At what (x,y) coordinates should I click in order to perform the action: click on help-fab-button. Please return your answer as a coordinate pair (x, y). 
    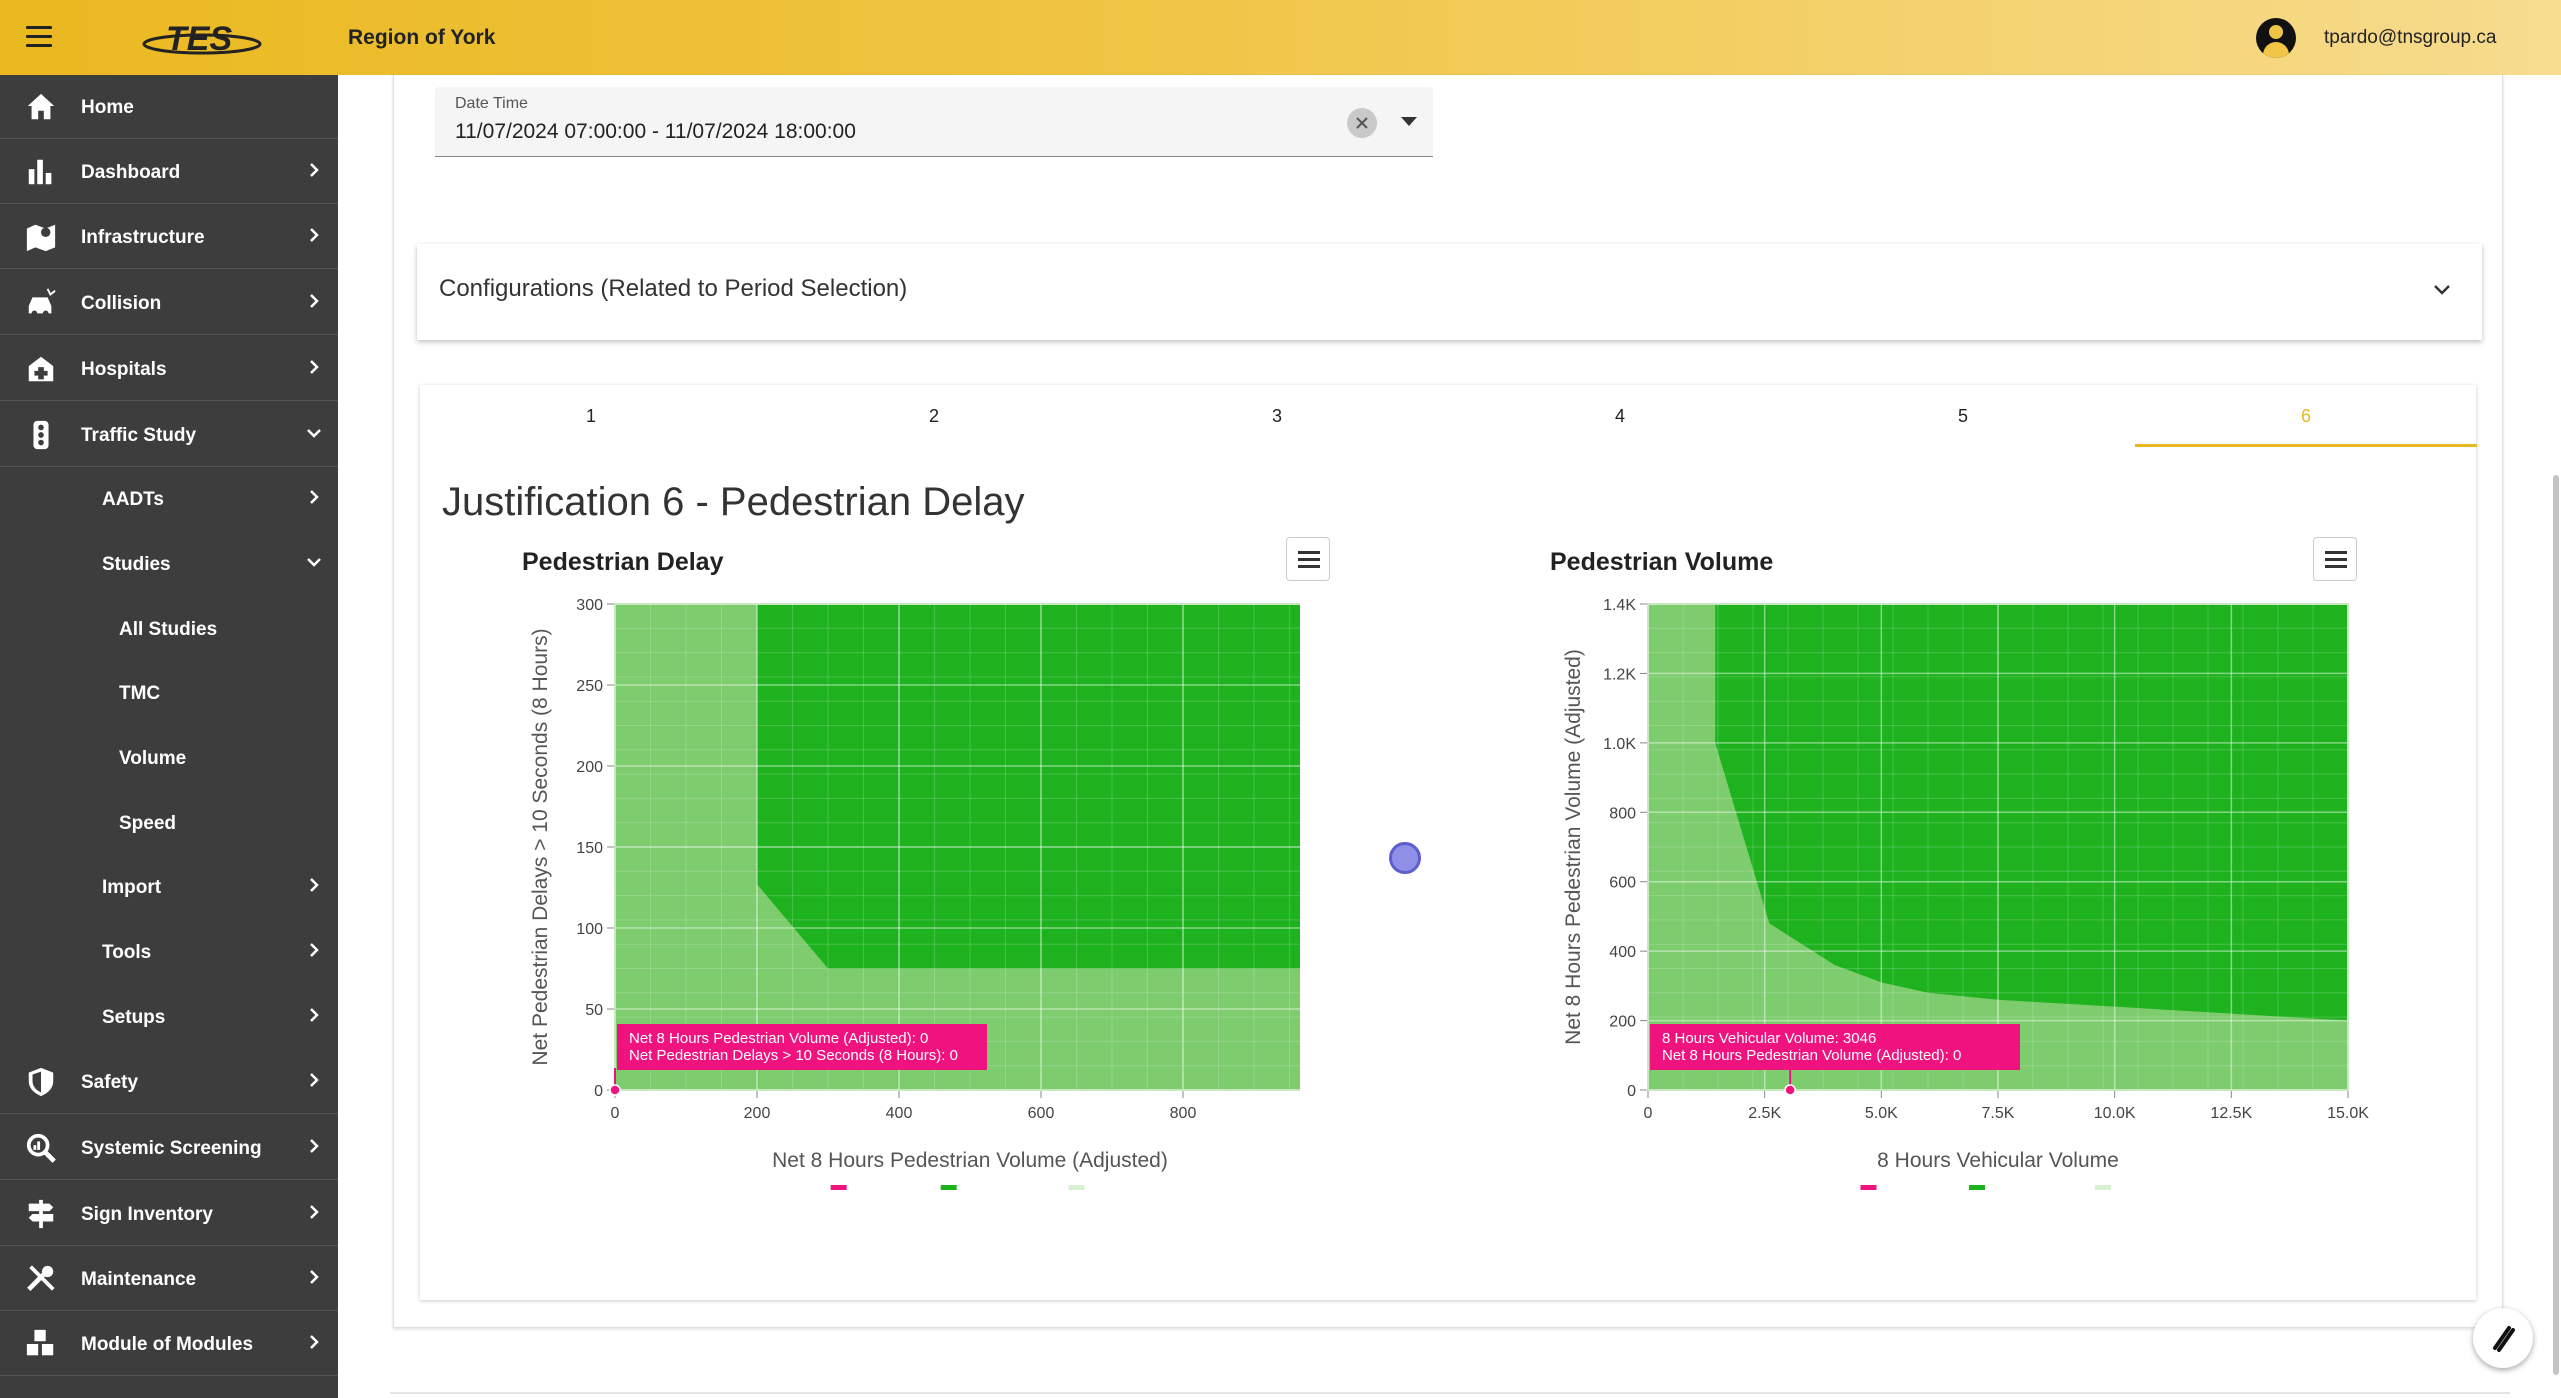
    Looking at the image, I should click on (2503, 1338).